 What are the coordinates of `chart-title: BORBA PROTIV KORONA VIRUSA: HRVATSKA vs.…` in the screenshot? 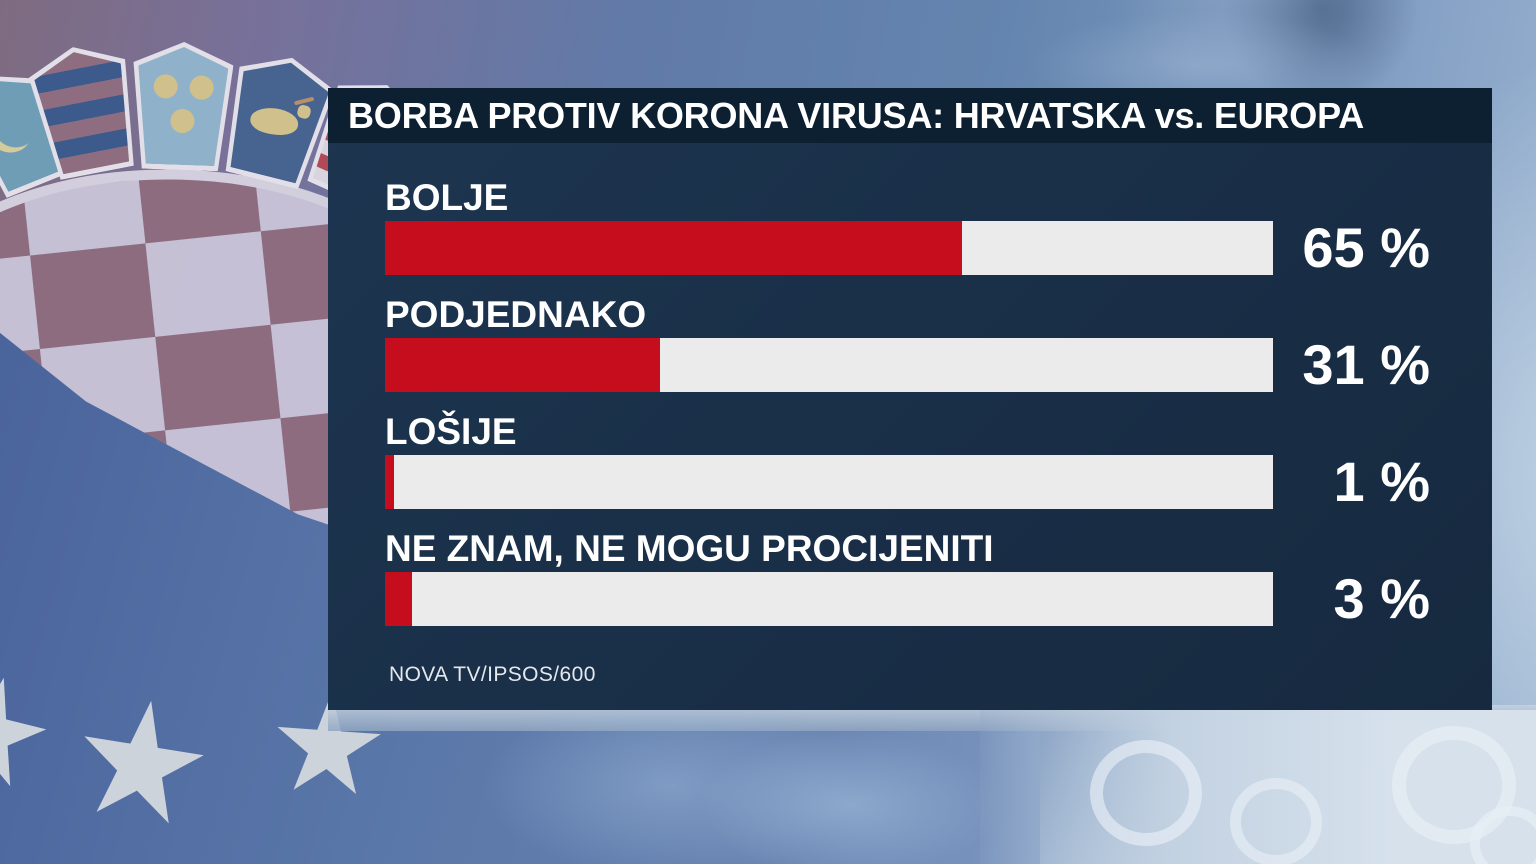 It's located at (910, 115).